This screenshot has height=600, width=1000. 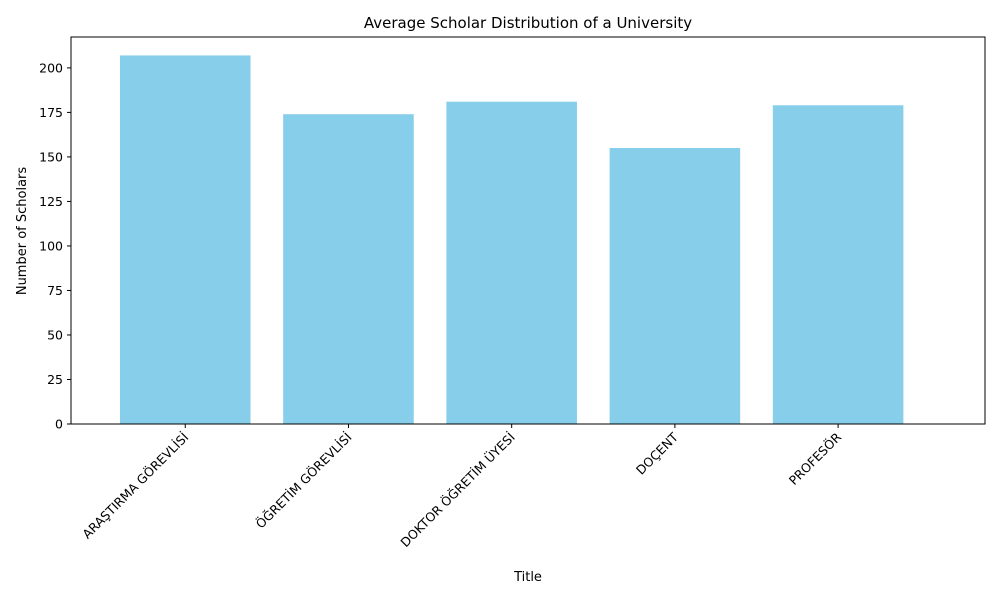 I want to click on x-tick-label: ÖĞRETİM GÖREVLİSİ, so click(x=303, y=480).